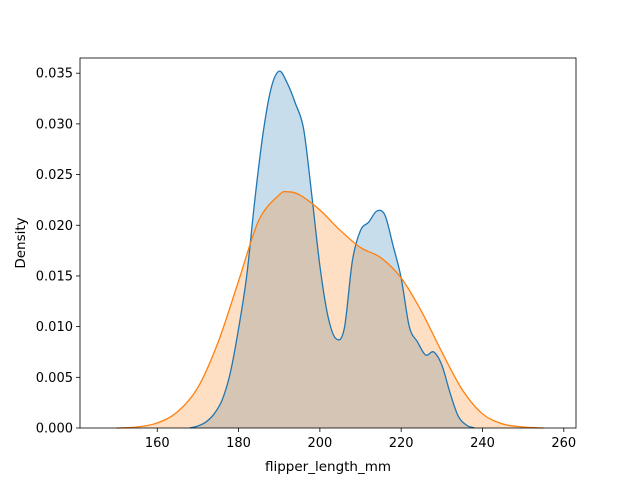  I want to click on x-tick-label: 220, so click(401, 443).